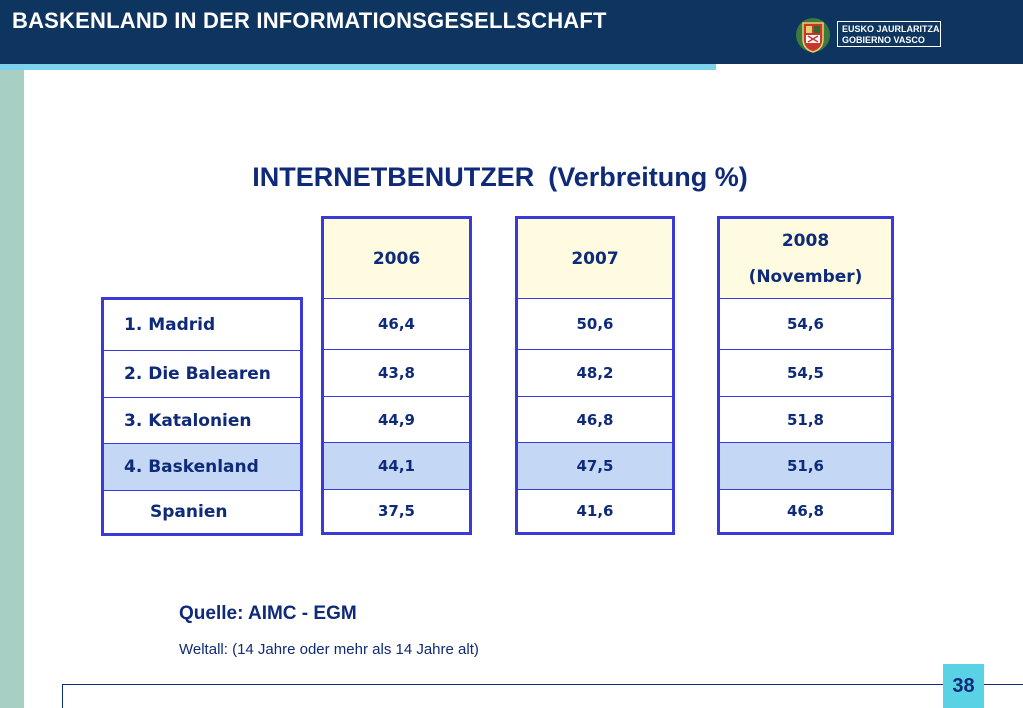  Describe the element at coordinates (805, 240) in the screenshot. I see `year-label: 2008` at that location.